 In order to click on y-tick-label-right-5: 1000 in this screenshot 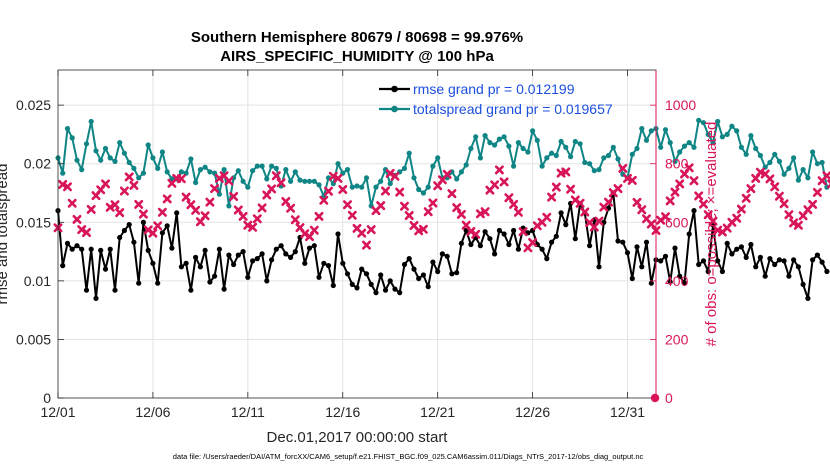, I will do `click(680, 105)`.